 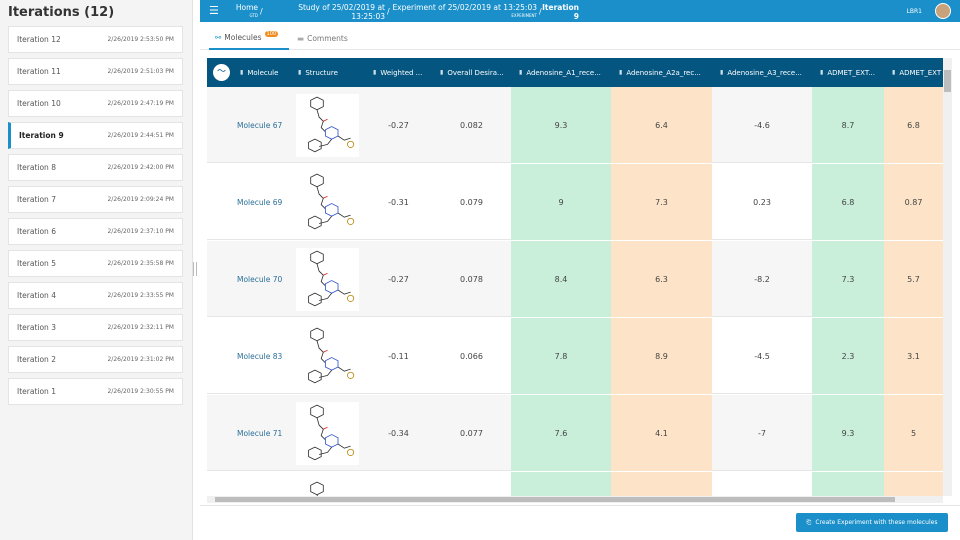 What do you see at coordinates (398, 125) in the screenshot?
I see `value-cell: -0.27` at bounding box center [398, 125].